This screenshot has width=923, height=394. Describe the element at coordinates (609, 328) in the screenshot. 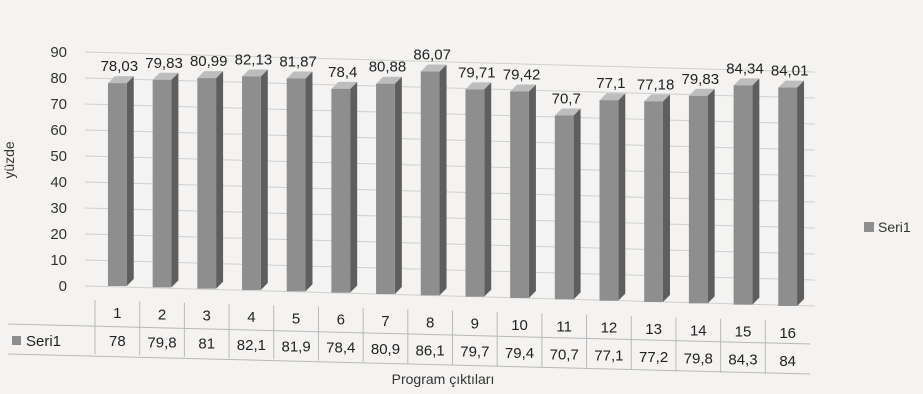

I see `x-tick-label: 12` at that location.